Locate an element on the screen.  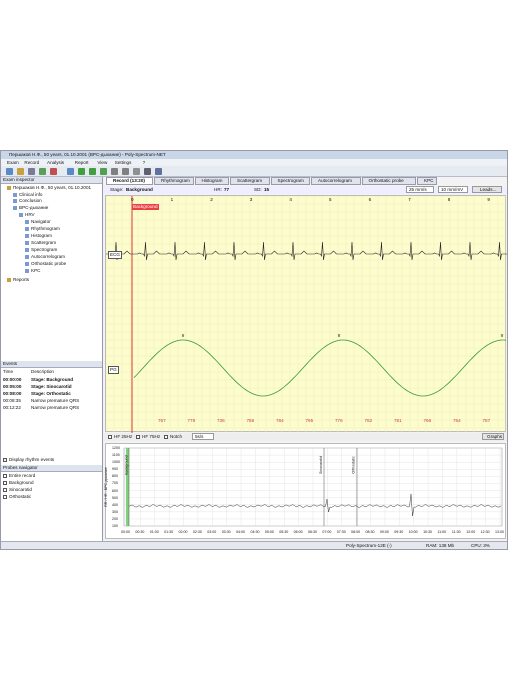
menu-item: Analysis is located at coordinates (56, 162).